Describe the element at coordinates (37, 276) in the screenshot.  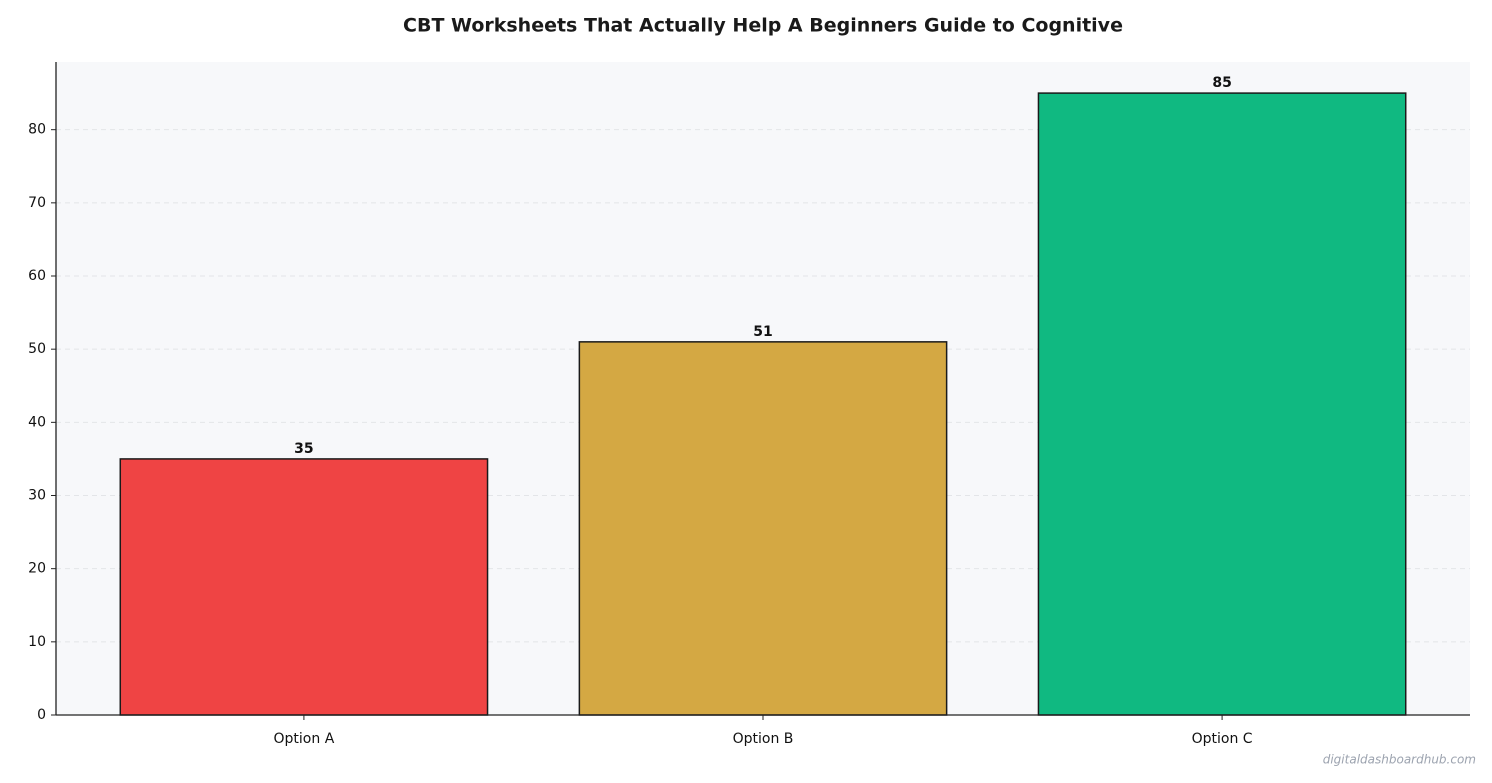
I see `y-tick-label: 60` at that location.